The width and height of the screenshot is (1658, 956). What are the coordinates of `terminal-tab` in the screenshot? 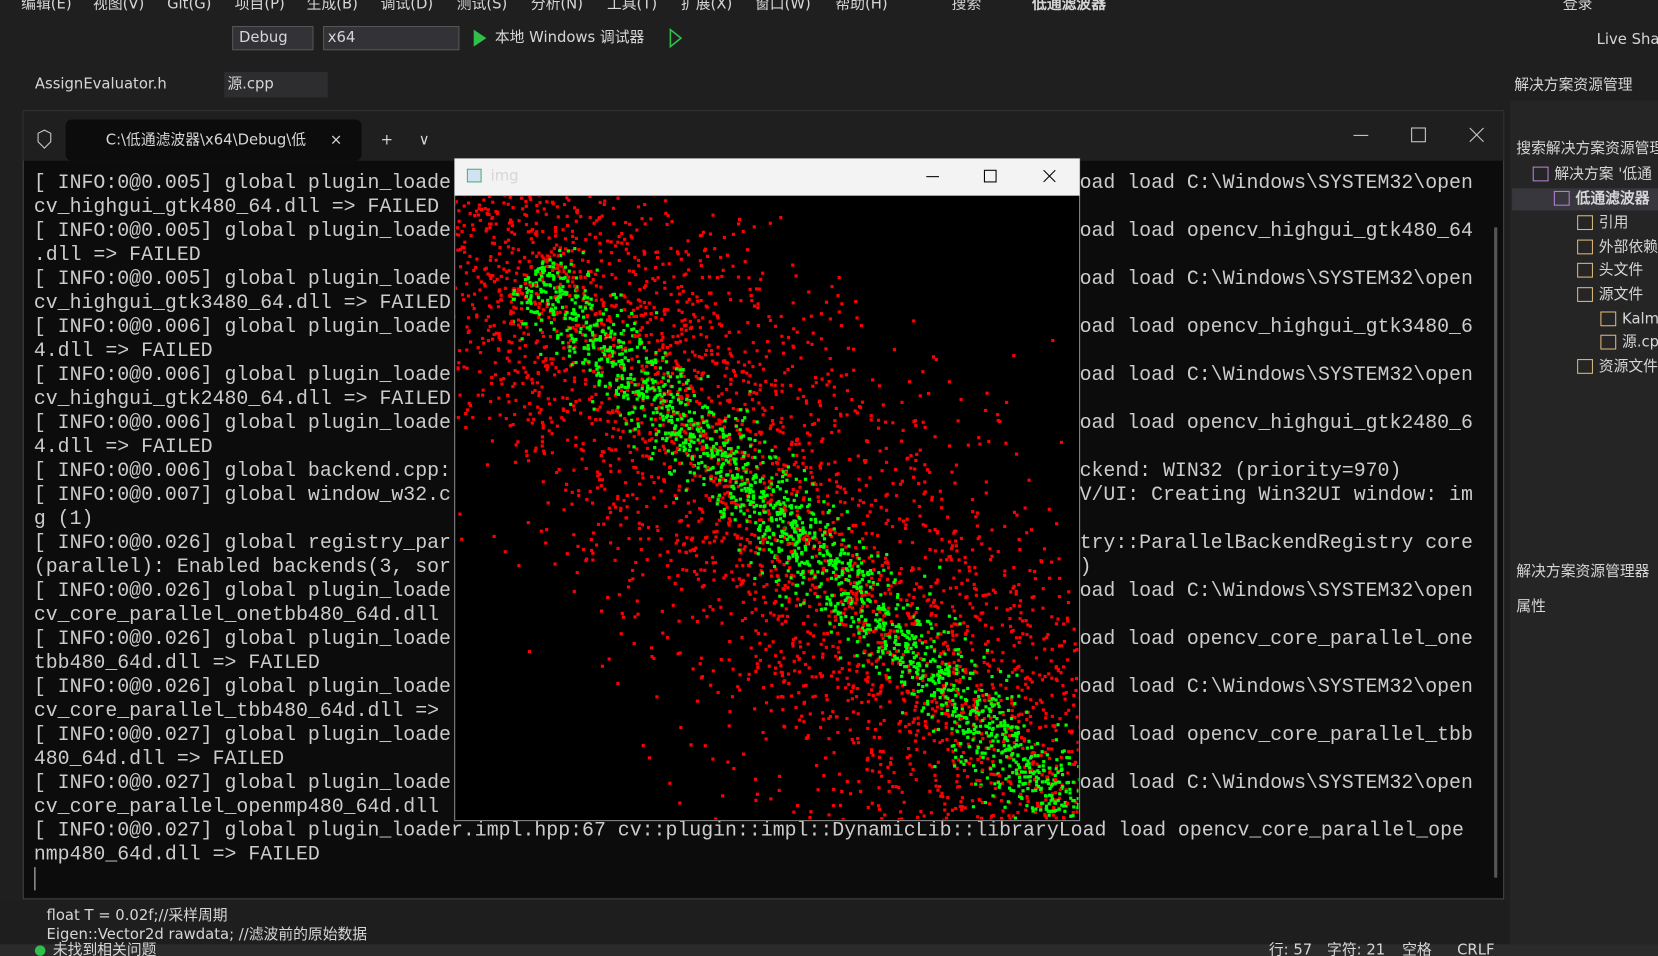 It's located at (213, 140).